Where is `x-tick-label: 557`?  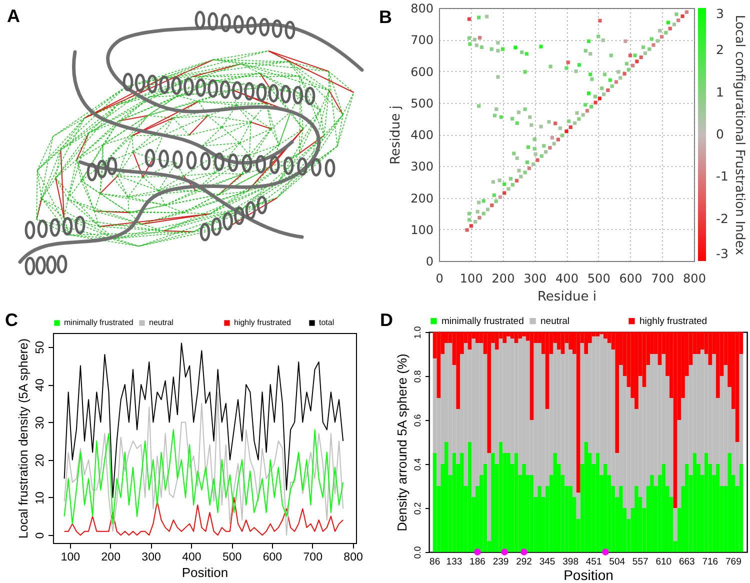 x-tick-label: 557 is located at coordinates (640, 562).